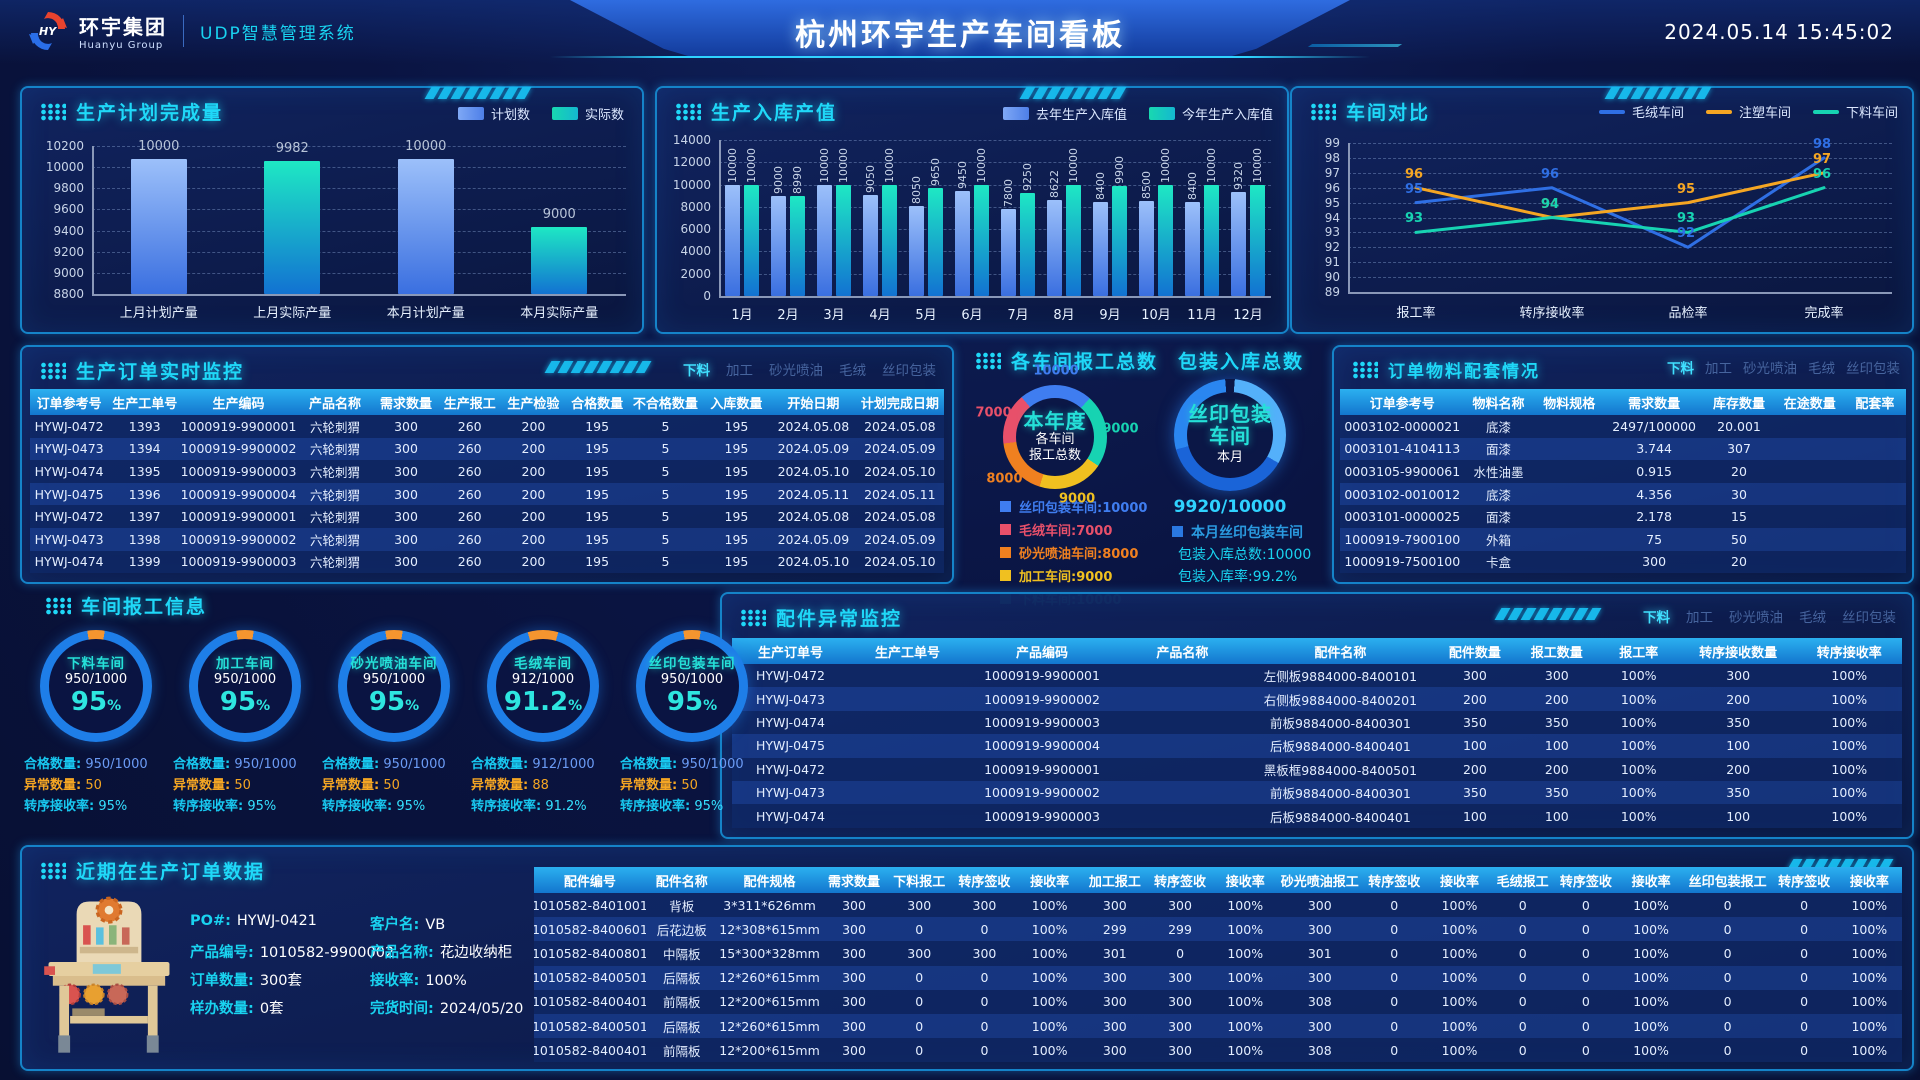  What do you see at coordinates (1210, 113) in the screenshot?
I see `legend-item: 今年生产入库值` at bounding box center [1210, 113].